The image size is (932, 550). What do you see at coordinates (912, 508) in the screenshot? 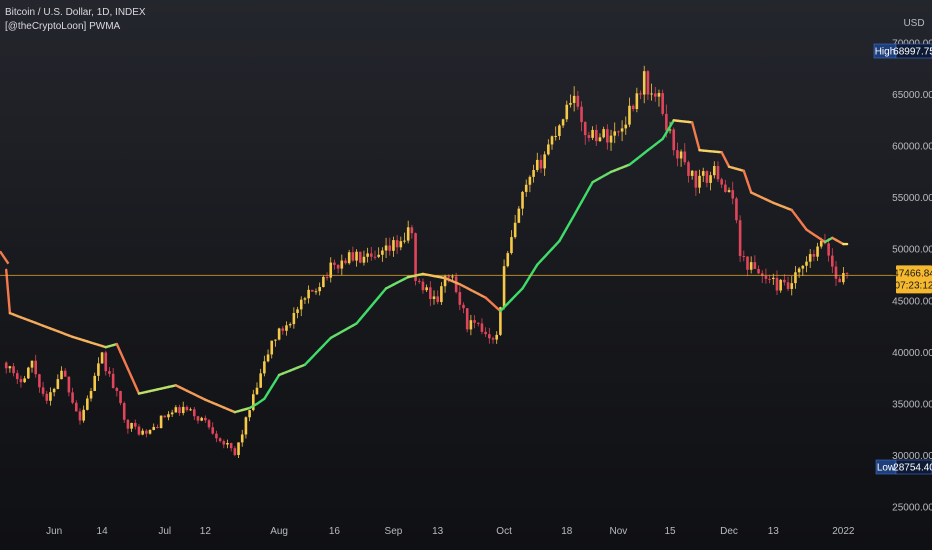
I see `y-tick-label: 25000.00` at bounding box center [912, 508].